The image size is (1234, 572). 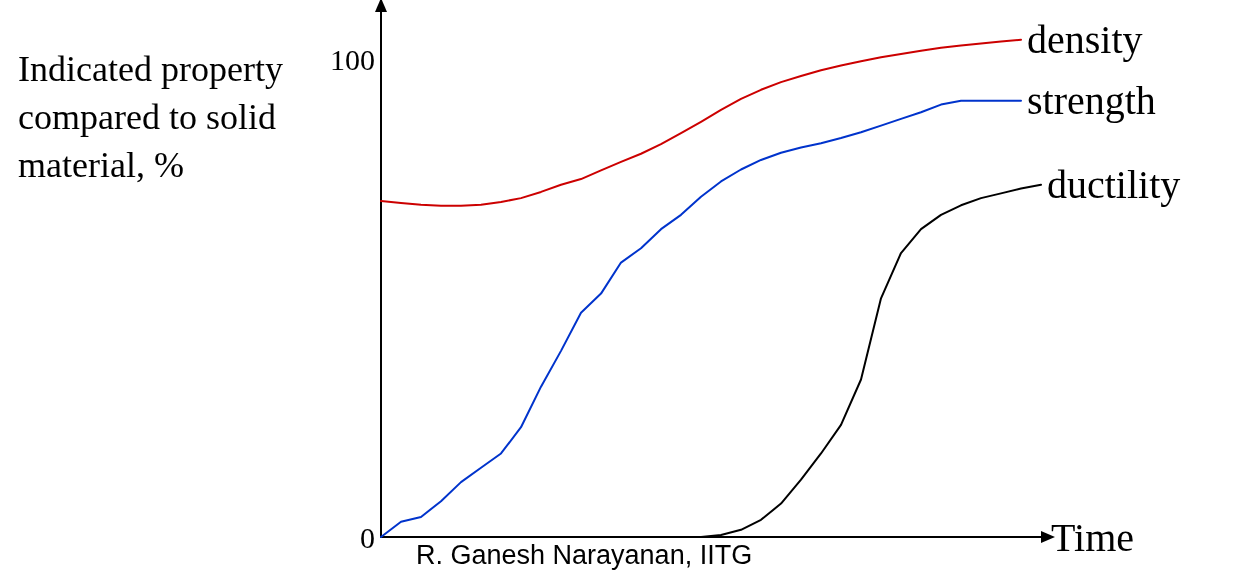 What do you see at coordinates (1114, 185) in the screenshot?
I see `series-label: ductility` at bounding box center [1114, 185].